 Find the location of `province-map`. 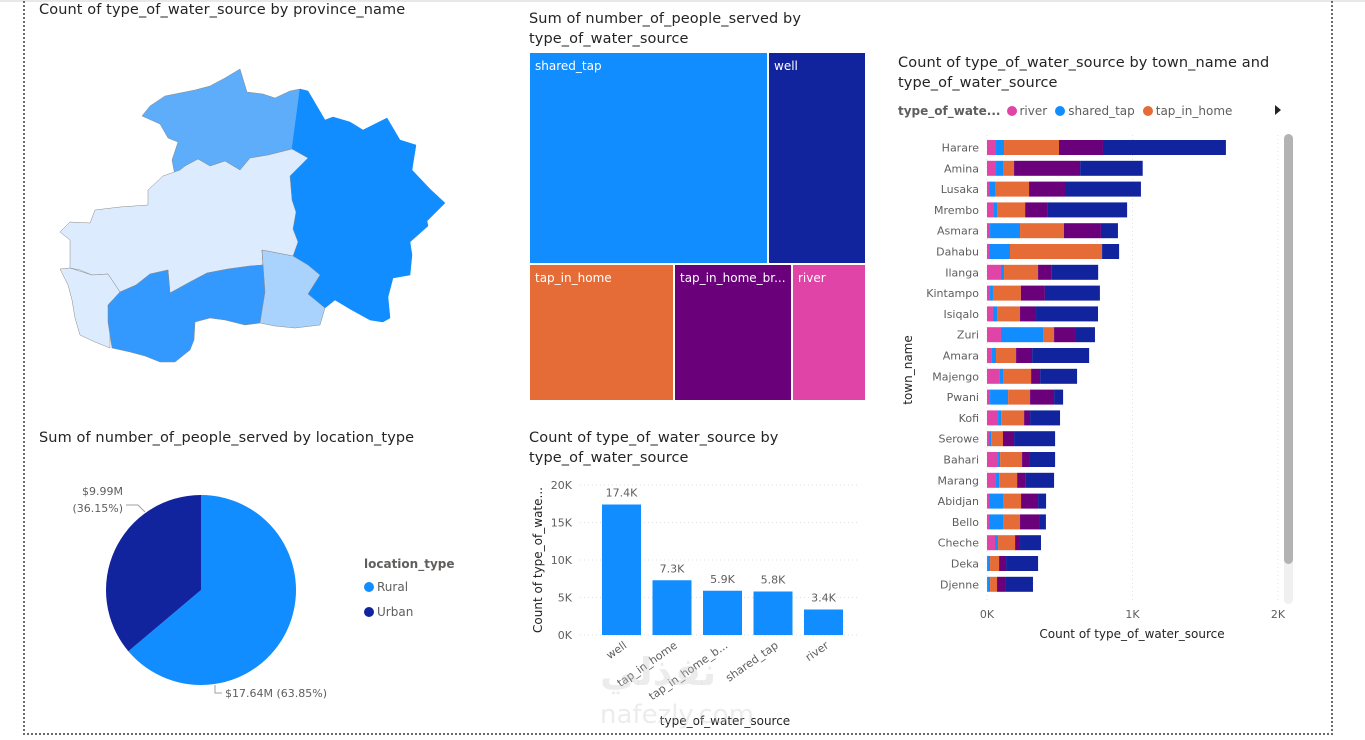

province-map is located at coordinates (255, 215).